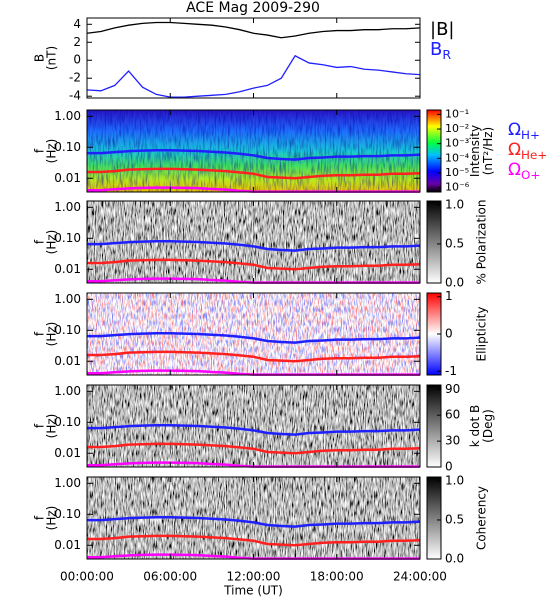 The image size is (550, 600). Describe the element at coordinates (482, 242) in the screenshot. I see `colorbar-label: % Polarization` at that location.